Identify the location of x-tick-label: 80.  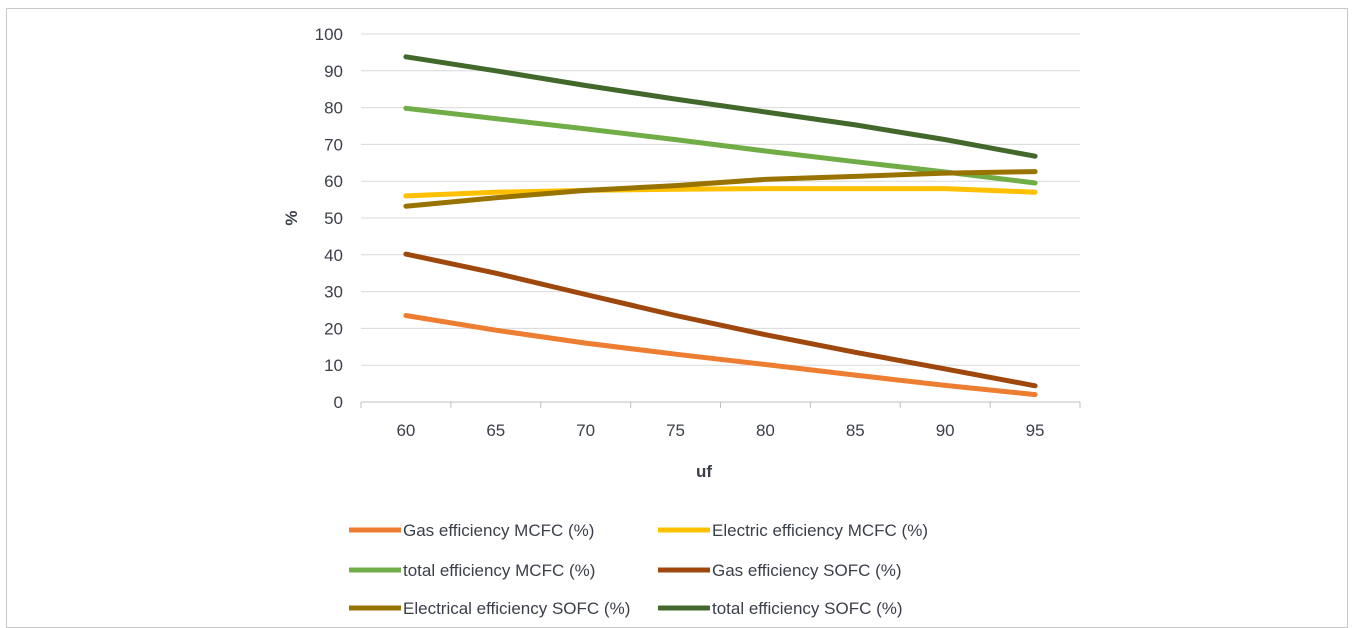
(765, 430).